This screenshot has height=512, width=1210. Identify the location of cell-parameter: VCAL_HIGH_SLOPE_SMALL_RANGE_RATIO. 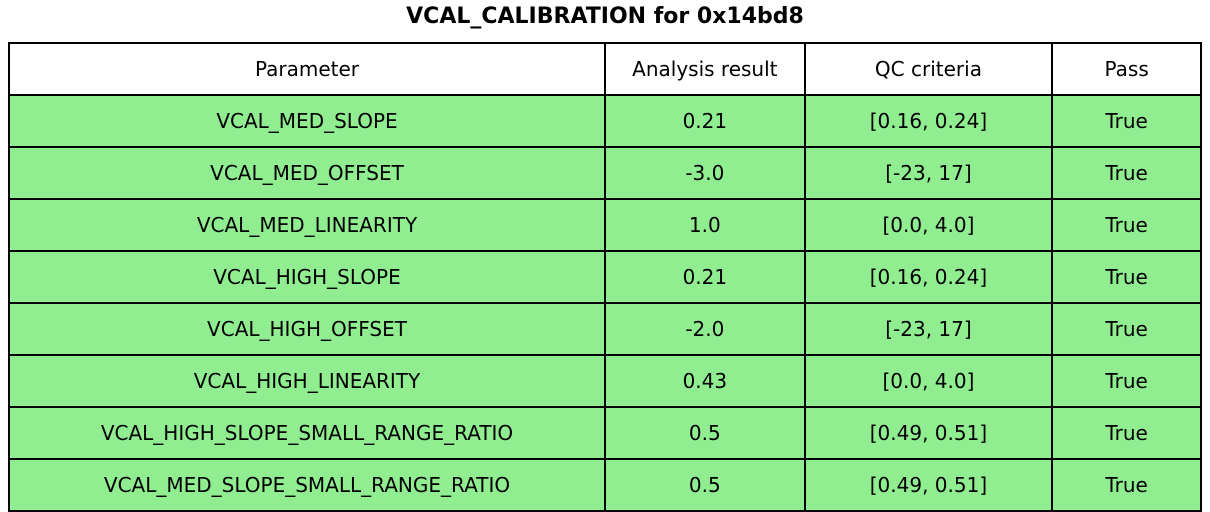
(307, 433).